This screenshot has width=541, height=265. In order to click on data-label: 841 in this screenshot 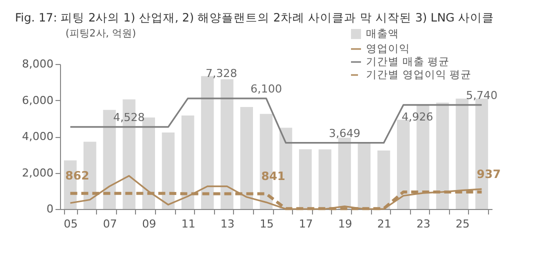, I will do `click(273, 175)`.